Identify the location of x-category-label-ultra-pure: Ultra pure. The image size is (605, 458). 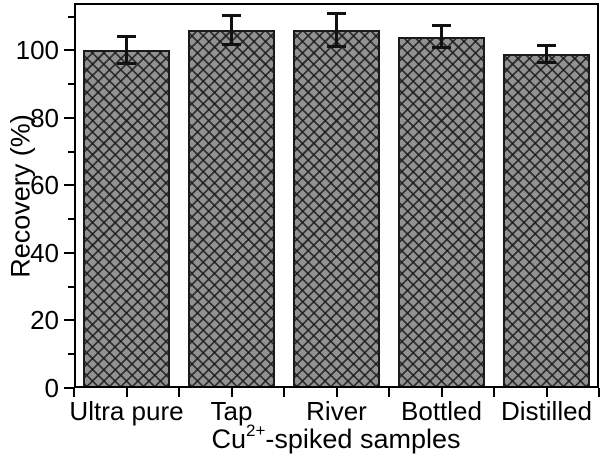
(126, 411).